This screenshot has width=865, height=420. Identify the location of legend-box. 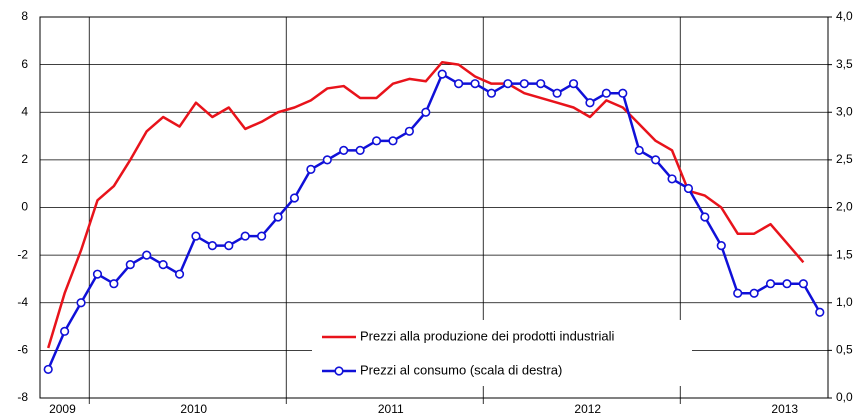
(502, 353).